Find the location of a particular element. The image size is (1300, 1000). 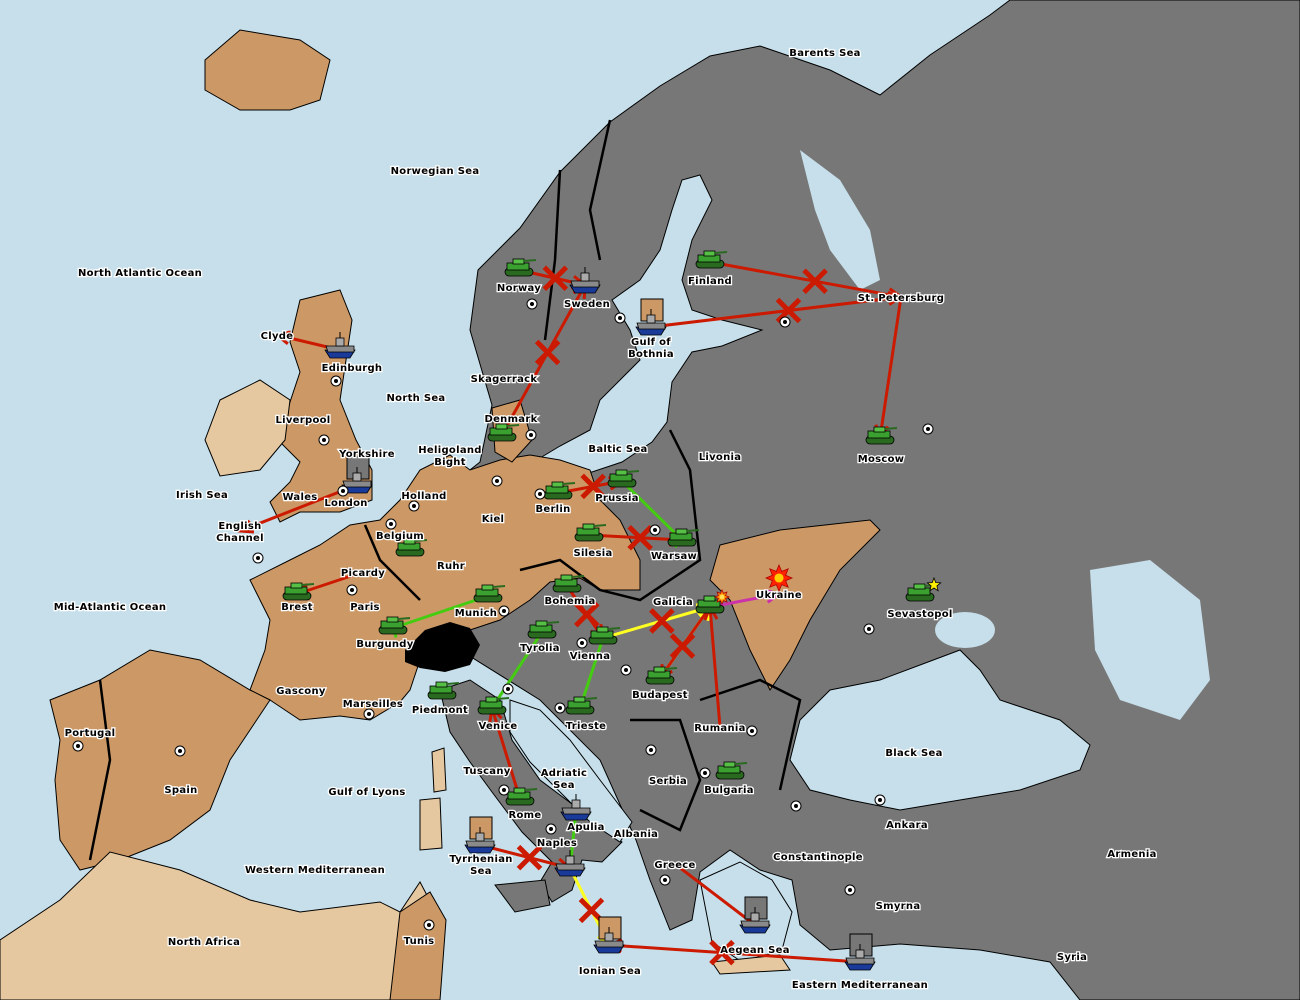

province-label-barents-sea: Barents Sea is located at coordinates (824, 53).